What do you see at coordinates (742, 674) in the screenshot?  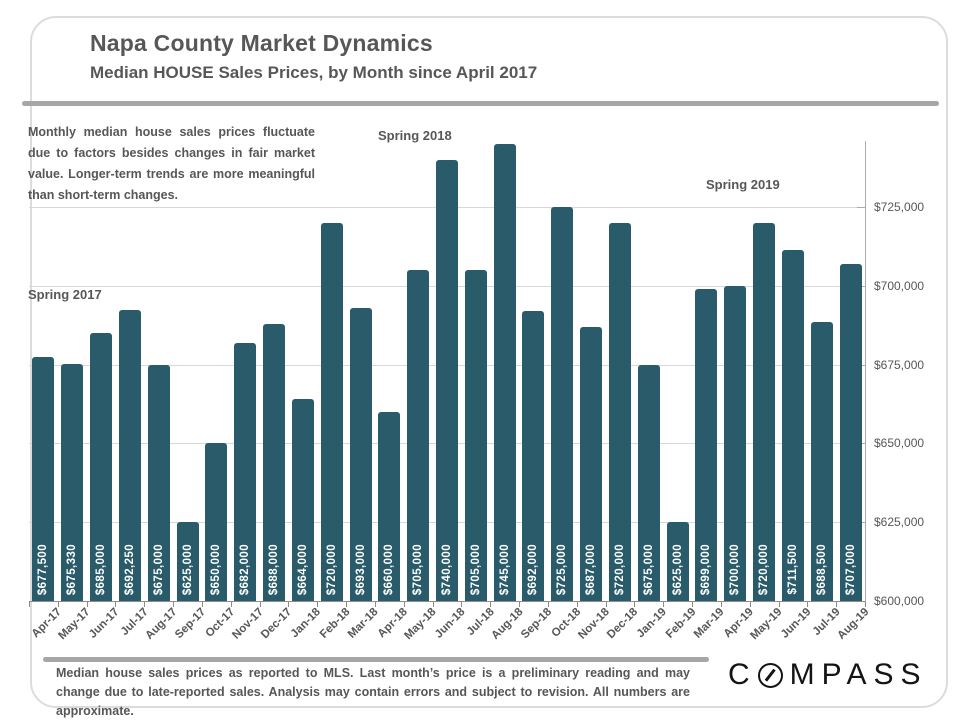 I see `compass-logo-prefix: C` at bounding box center [742, 674].